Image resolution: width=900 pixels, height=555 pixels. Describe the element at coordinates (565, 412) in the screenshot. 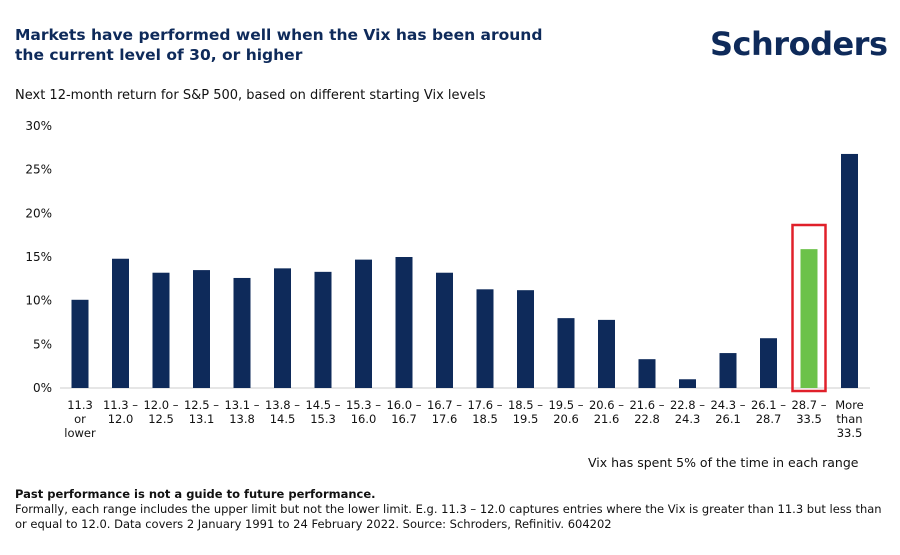

I see `x-tick-label: 19.5 –20.6` at that location.